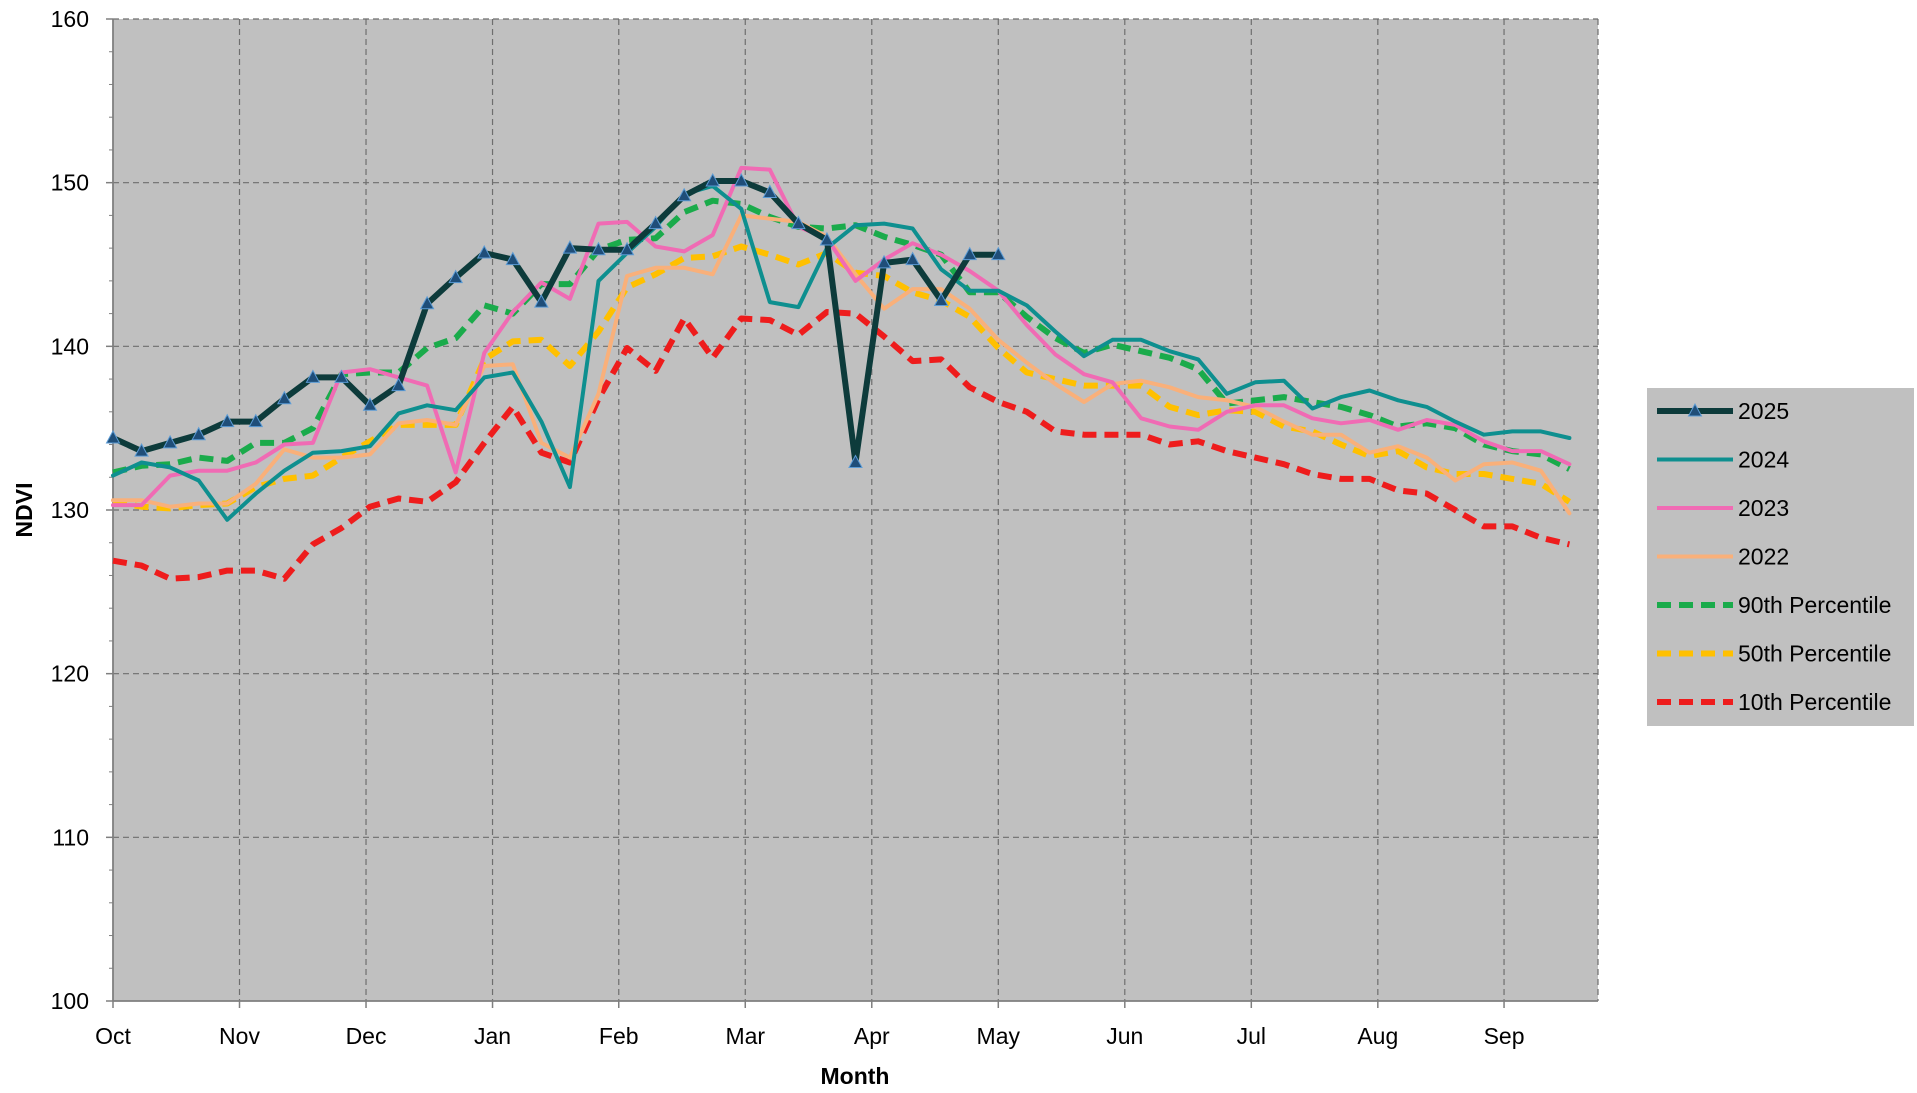 The height and width of the screenshot is (1093, 1917). I want to click on x-tick-label: Dec, so click(366, 1036).